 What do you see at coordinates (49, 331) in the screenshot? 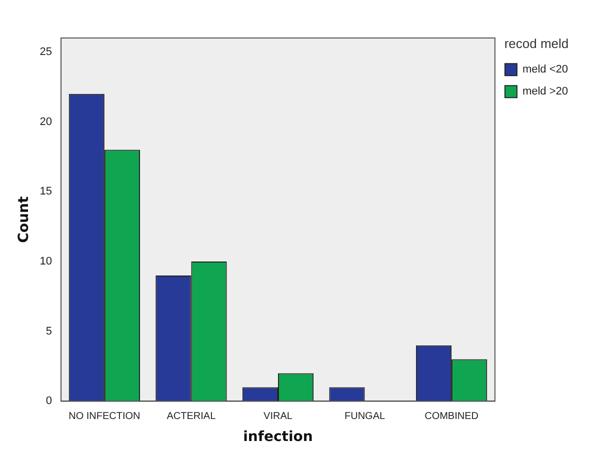
I see `y-tick-label: 5` at bounding box center [49, 331].